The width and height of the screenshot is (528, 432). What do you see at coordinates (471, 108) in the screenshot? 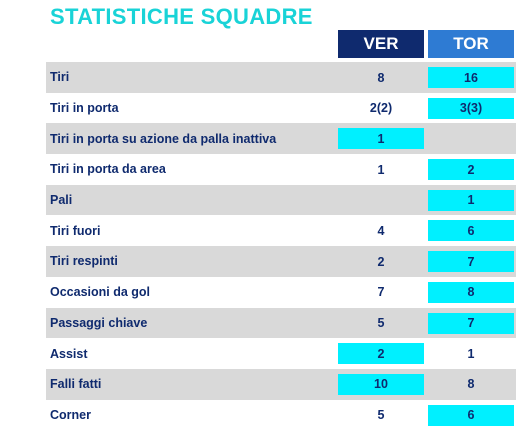
I see `stat-value-tor: 3(3)` at bounding box center [471, 108].